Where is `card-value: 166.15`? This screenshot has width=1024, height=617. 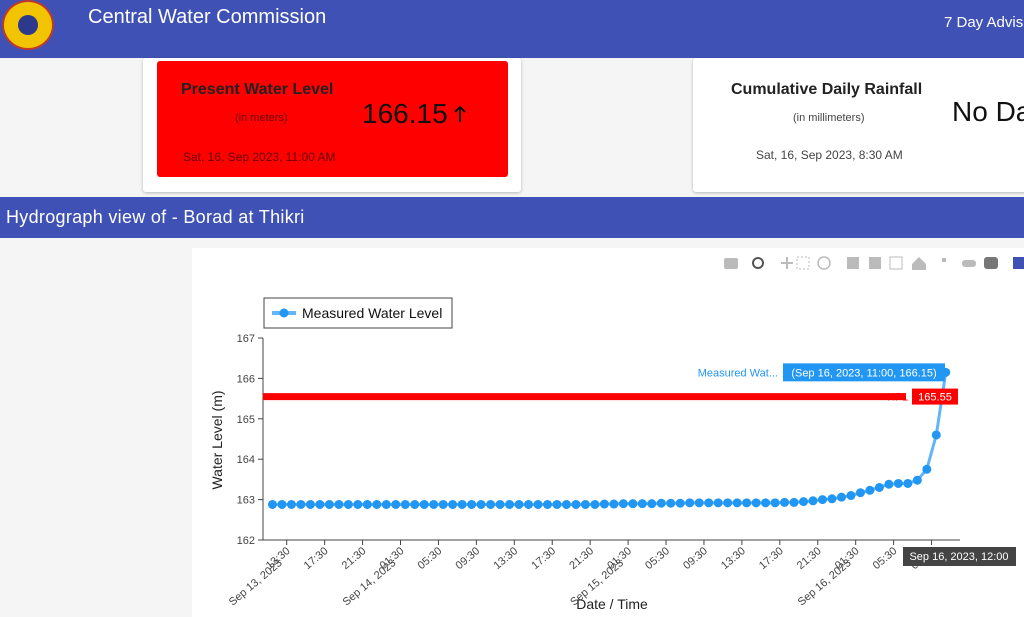 card-value: 166.15 is located at coordinates (405, 113).